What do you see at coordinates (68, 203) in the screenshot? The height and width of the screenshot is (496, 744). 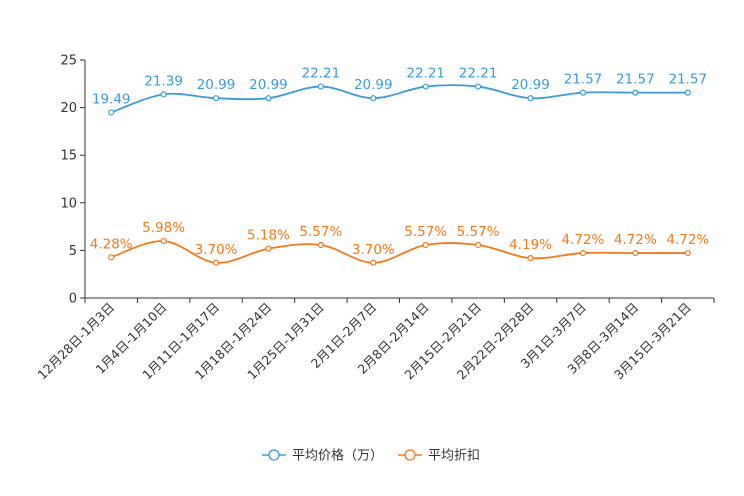 I see `y-tick-label: 10` at bounding box center [68, 203].